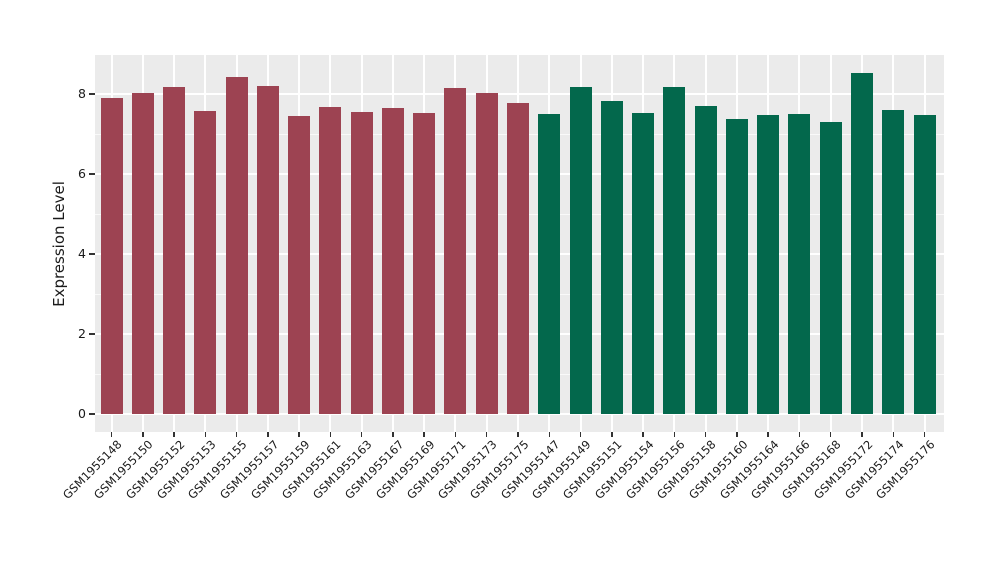 Image resolution: width=1000 pixels, height=580 pixels. What do you see at coordinates (82, 173) in the screenshot?
I see `y-tick-label: 6` at bounding box center [82, 173].